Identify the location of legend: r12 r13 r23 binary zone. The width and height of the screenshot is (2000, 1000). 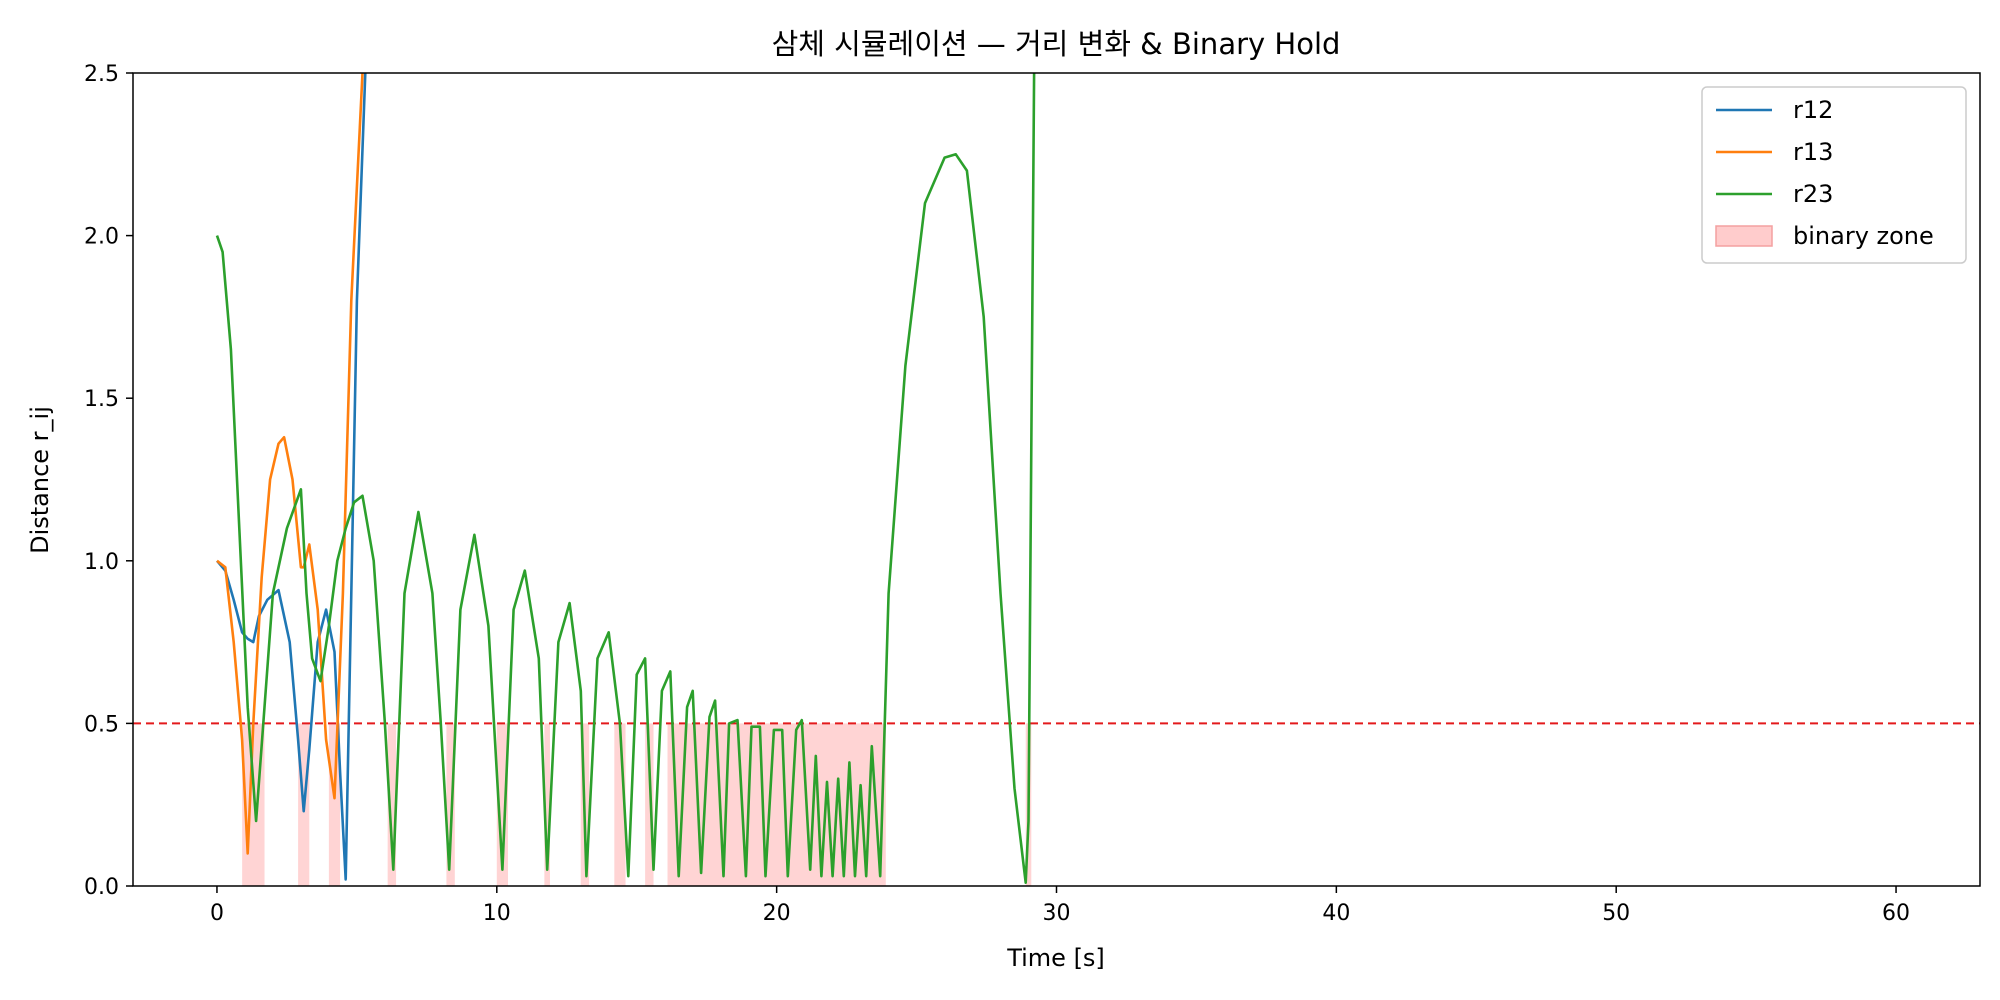
(1834, 175).